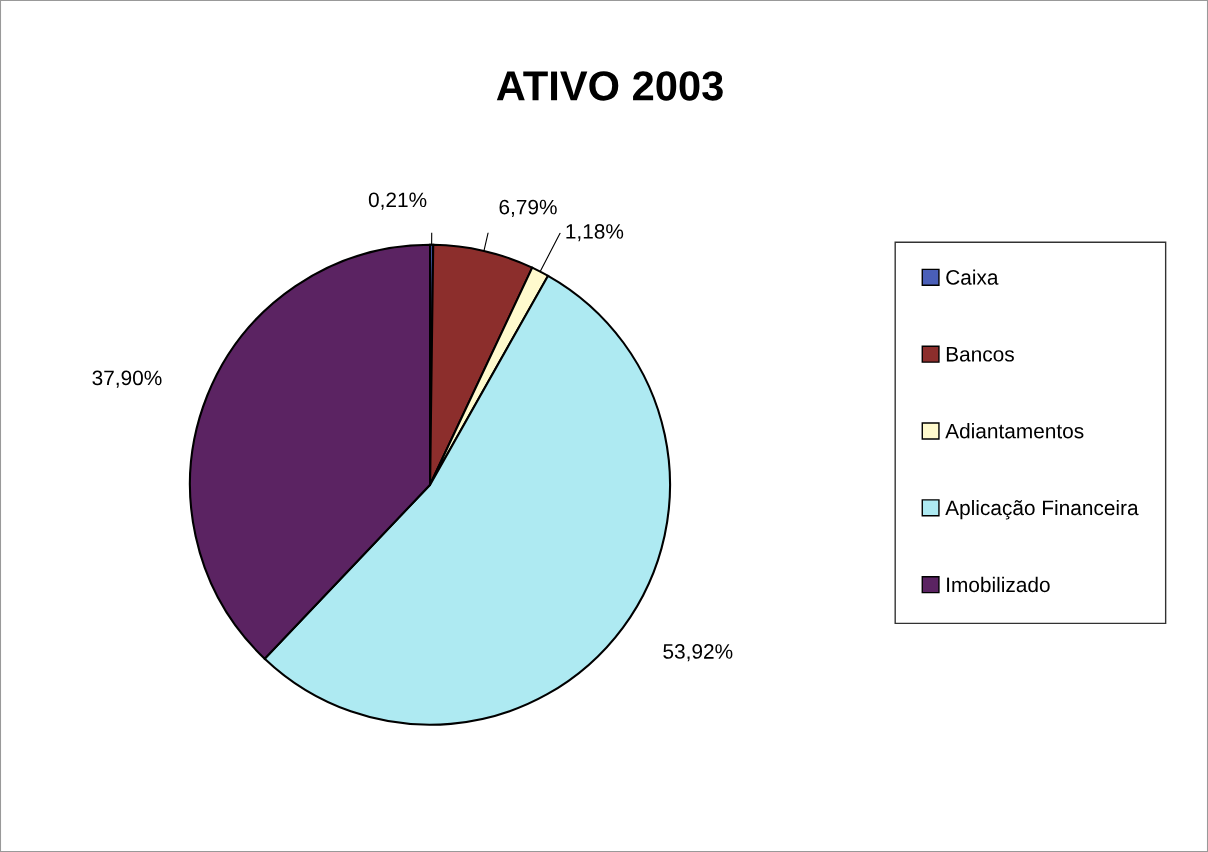  I want to click on data-label: 1,18%, so click(595, 233).